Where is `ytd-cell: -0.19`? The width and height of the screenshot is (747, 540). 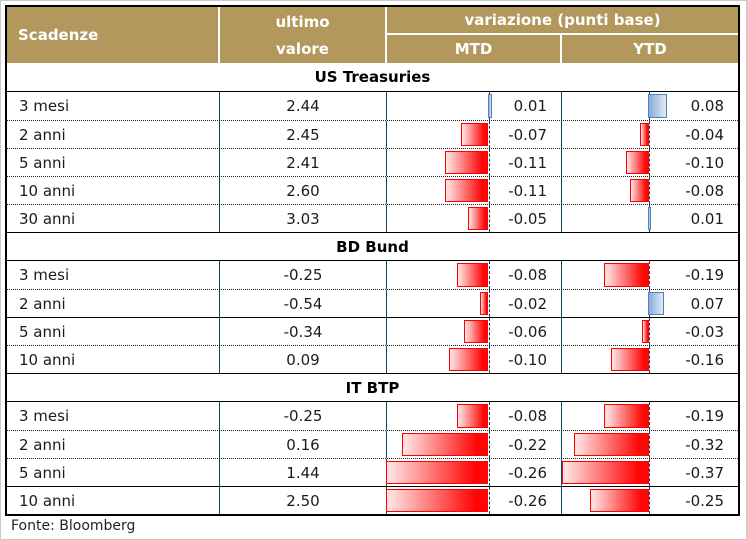
ytd-cell: -0.19 is located at coordinates (650, 416).